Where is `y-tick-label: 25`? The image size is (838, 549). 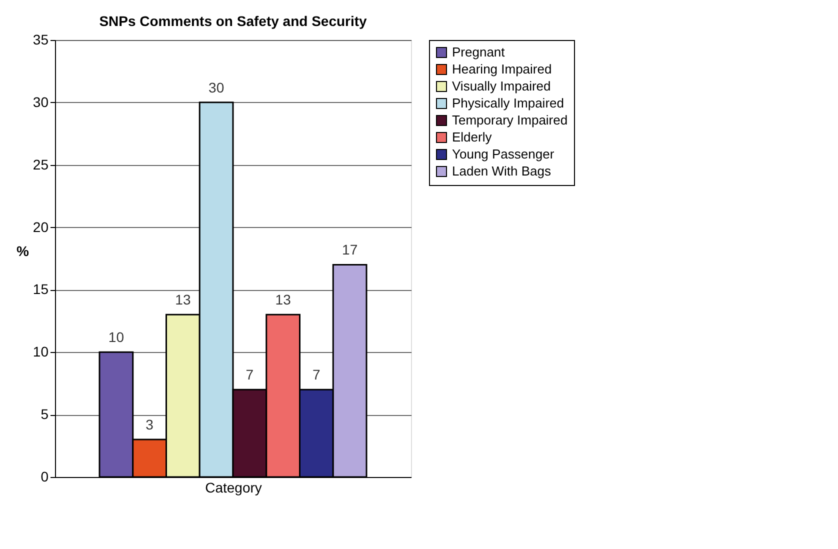 y-tick-label: 25 is located at coordinates (40, 164).